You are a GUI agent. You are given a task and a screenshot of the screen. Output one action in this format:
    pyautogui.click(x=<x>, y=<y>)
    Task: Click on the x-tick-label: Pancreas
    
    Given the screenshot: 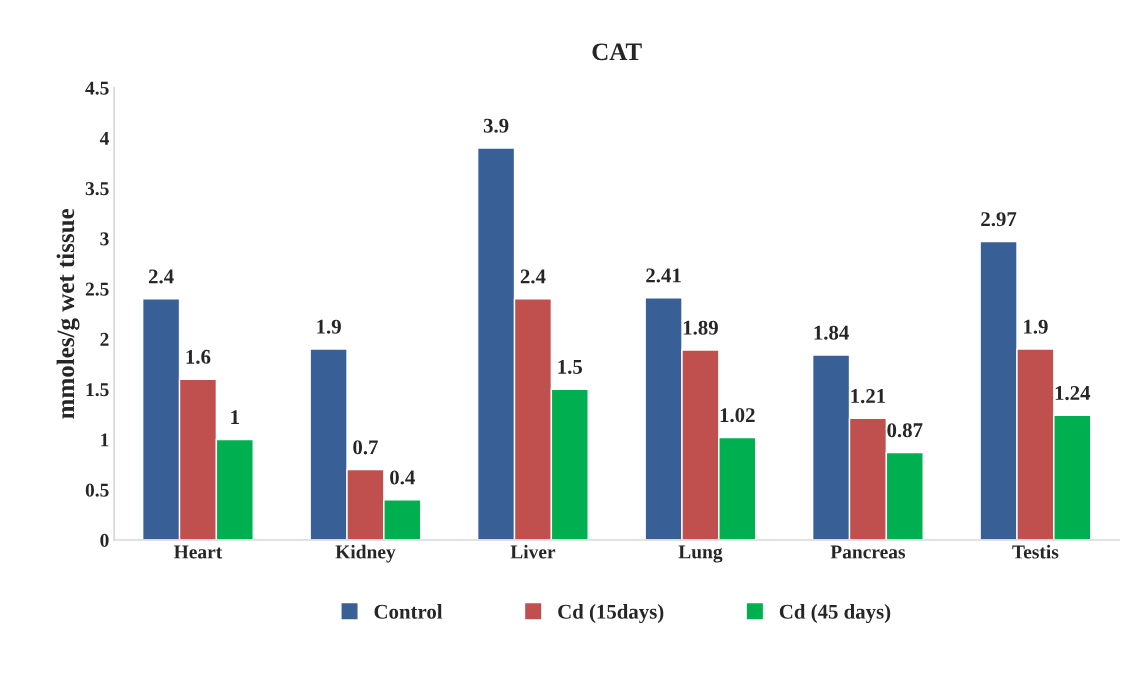 What is the action you would take?
    pyautogui.click(x=868, y=552)
    